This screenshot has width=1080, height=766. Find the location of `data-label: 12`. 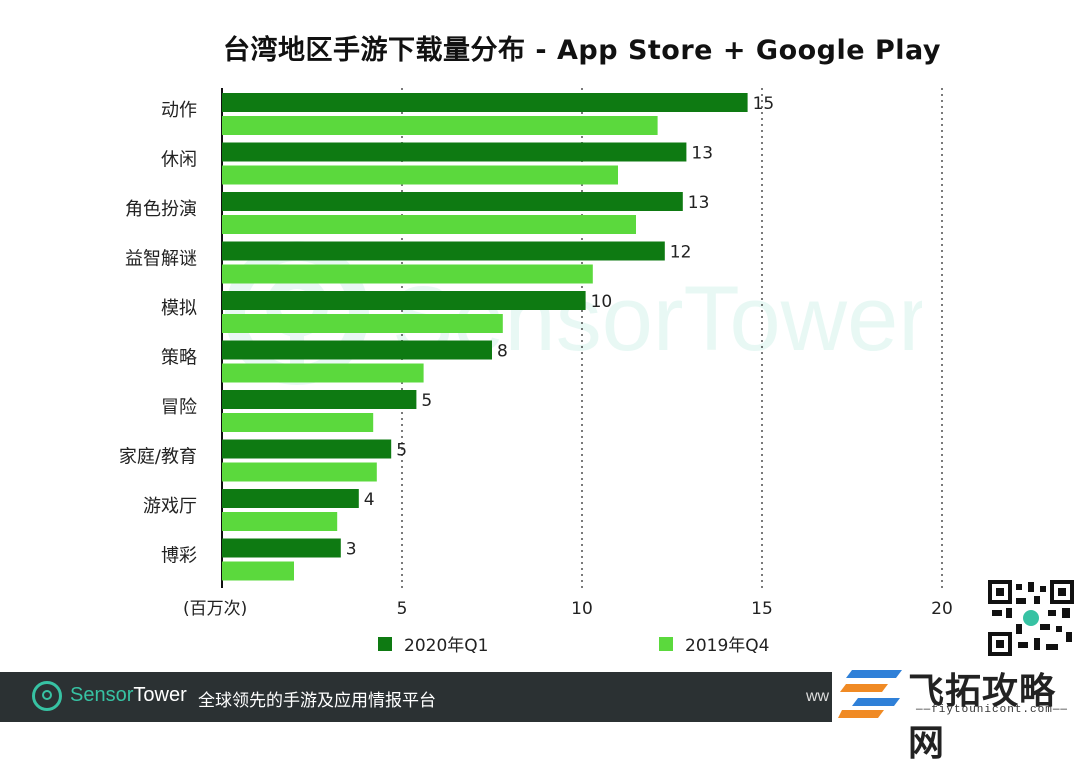

data-label: 12 is located at coordinates (681, 253).